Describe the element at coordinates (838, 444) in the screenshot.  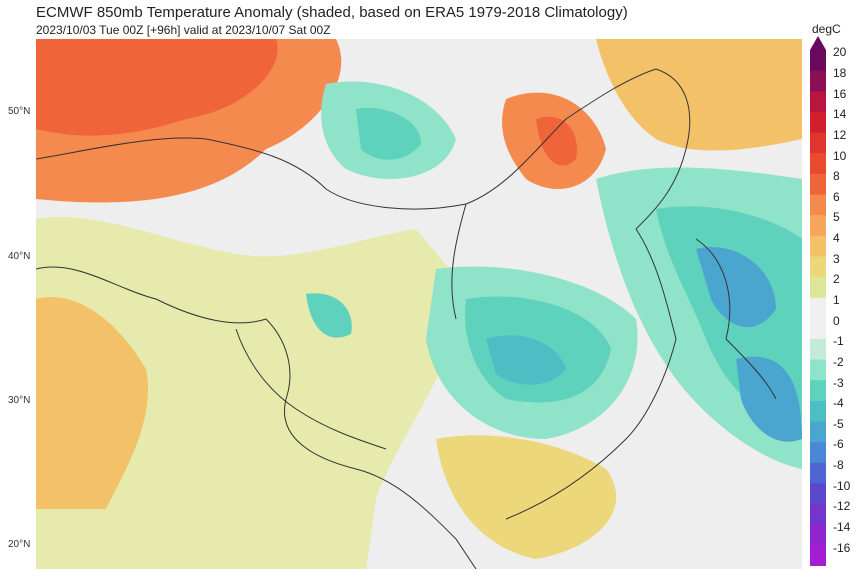
I see `colorbar-tick-label: -6` at that location.